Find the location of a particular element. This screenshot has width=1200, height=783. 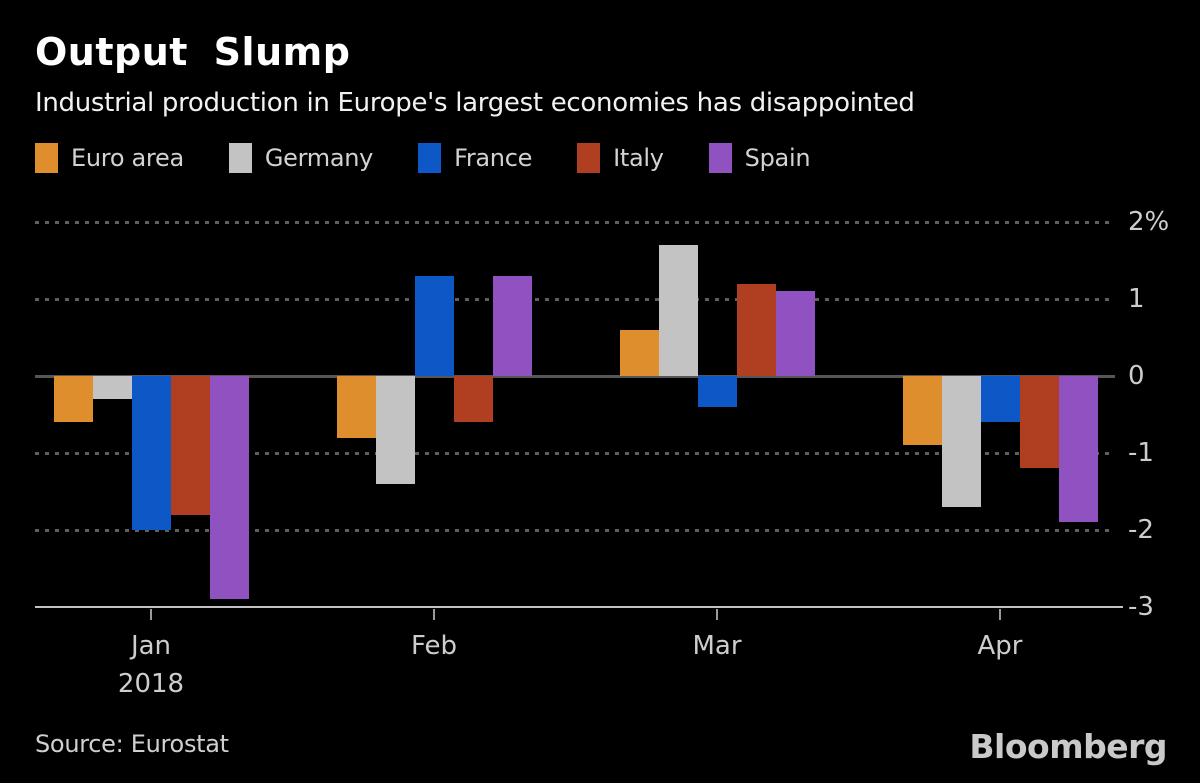

x-axis-label-apr: Apr is located at coordinates (1000, 646).